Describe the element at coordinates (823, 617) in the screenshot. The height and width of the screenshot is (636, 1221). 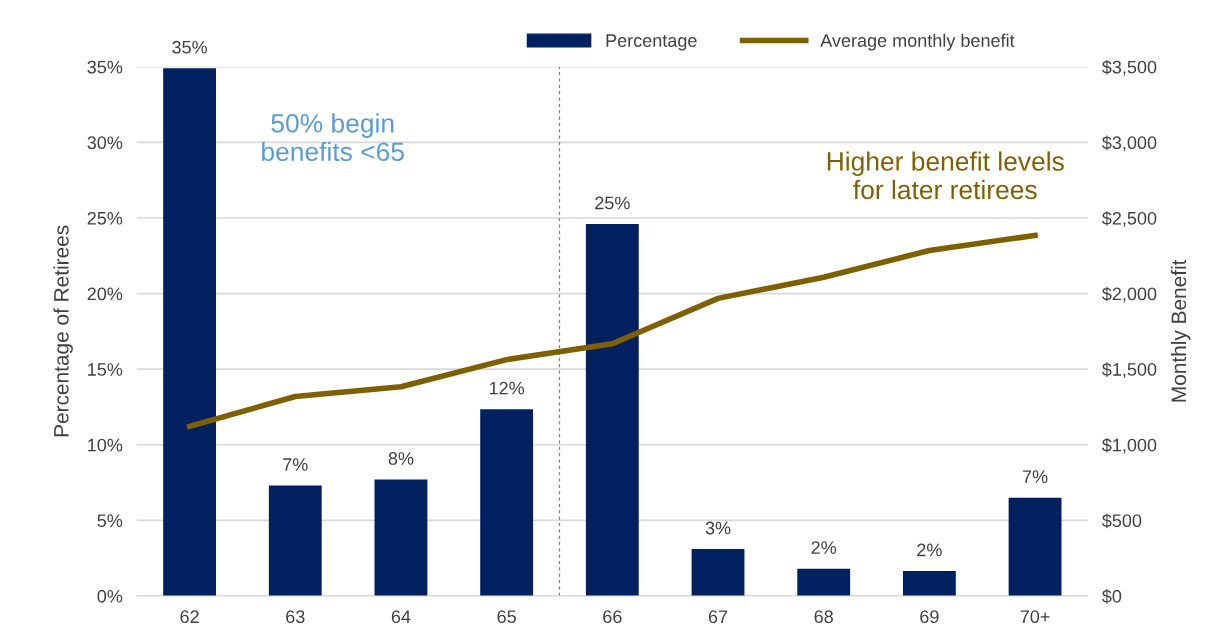
I see `x-tick-label: 68` at that location.